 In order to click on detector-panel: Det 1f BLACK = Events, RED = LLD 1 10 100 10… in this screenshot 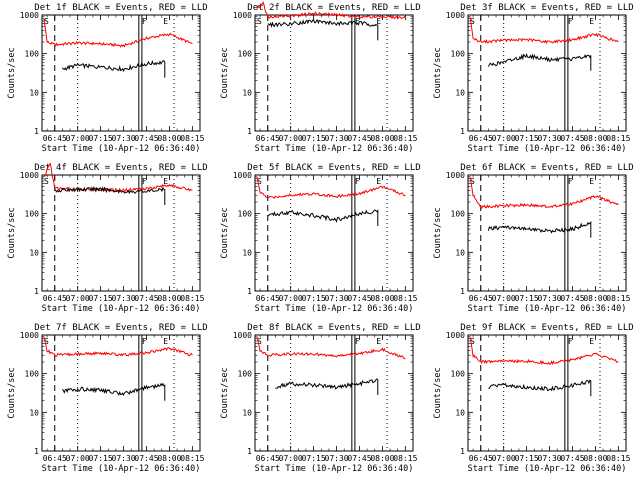, I will do `click(107, 78)`.